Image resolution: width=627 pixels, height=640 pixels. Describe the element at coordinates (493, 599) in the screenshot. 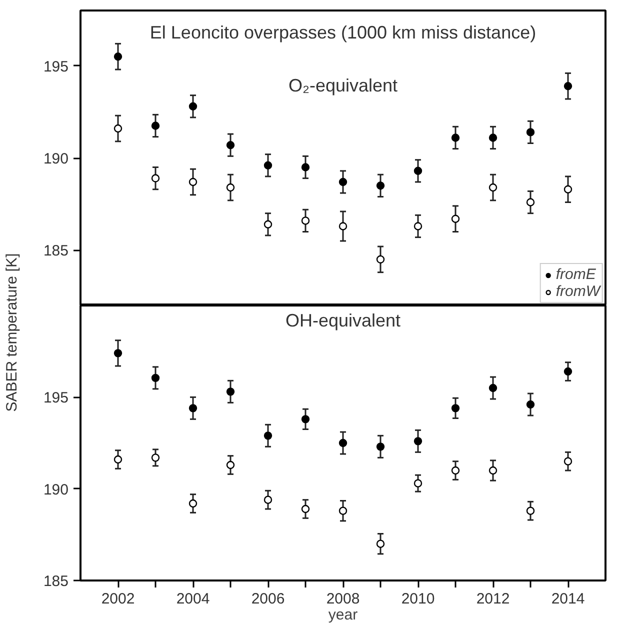

I see `x-tick-label: 2012` at that location.